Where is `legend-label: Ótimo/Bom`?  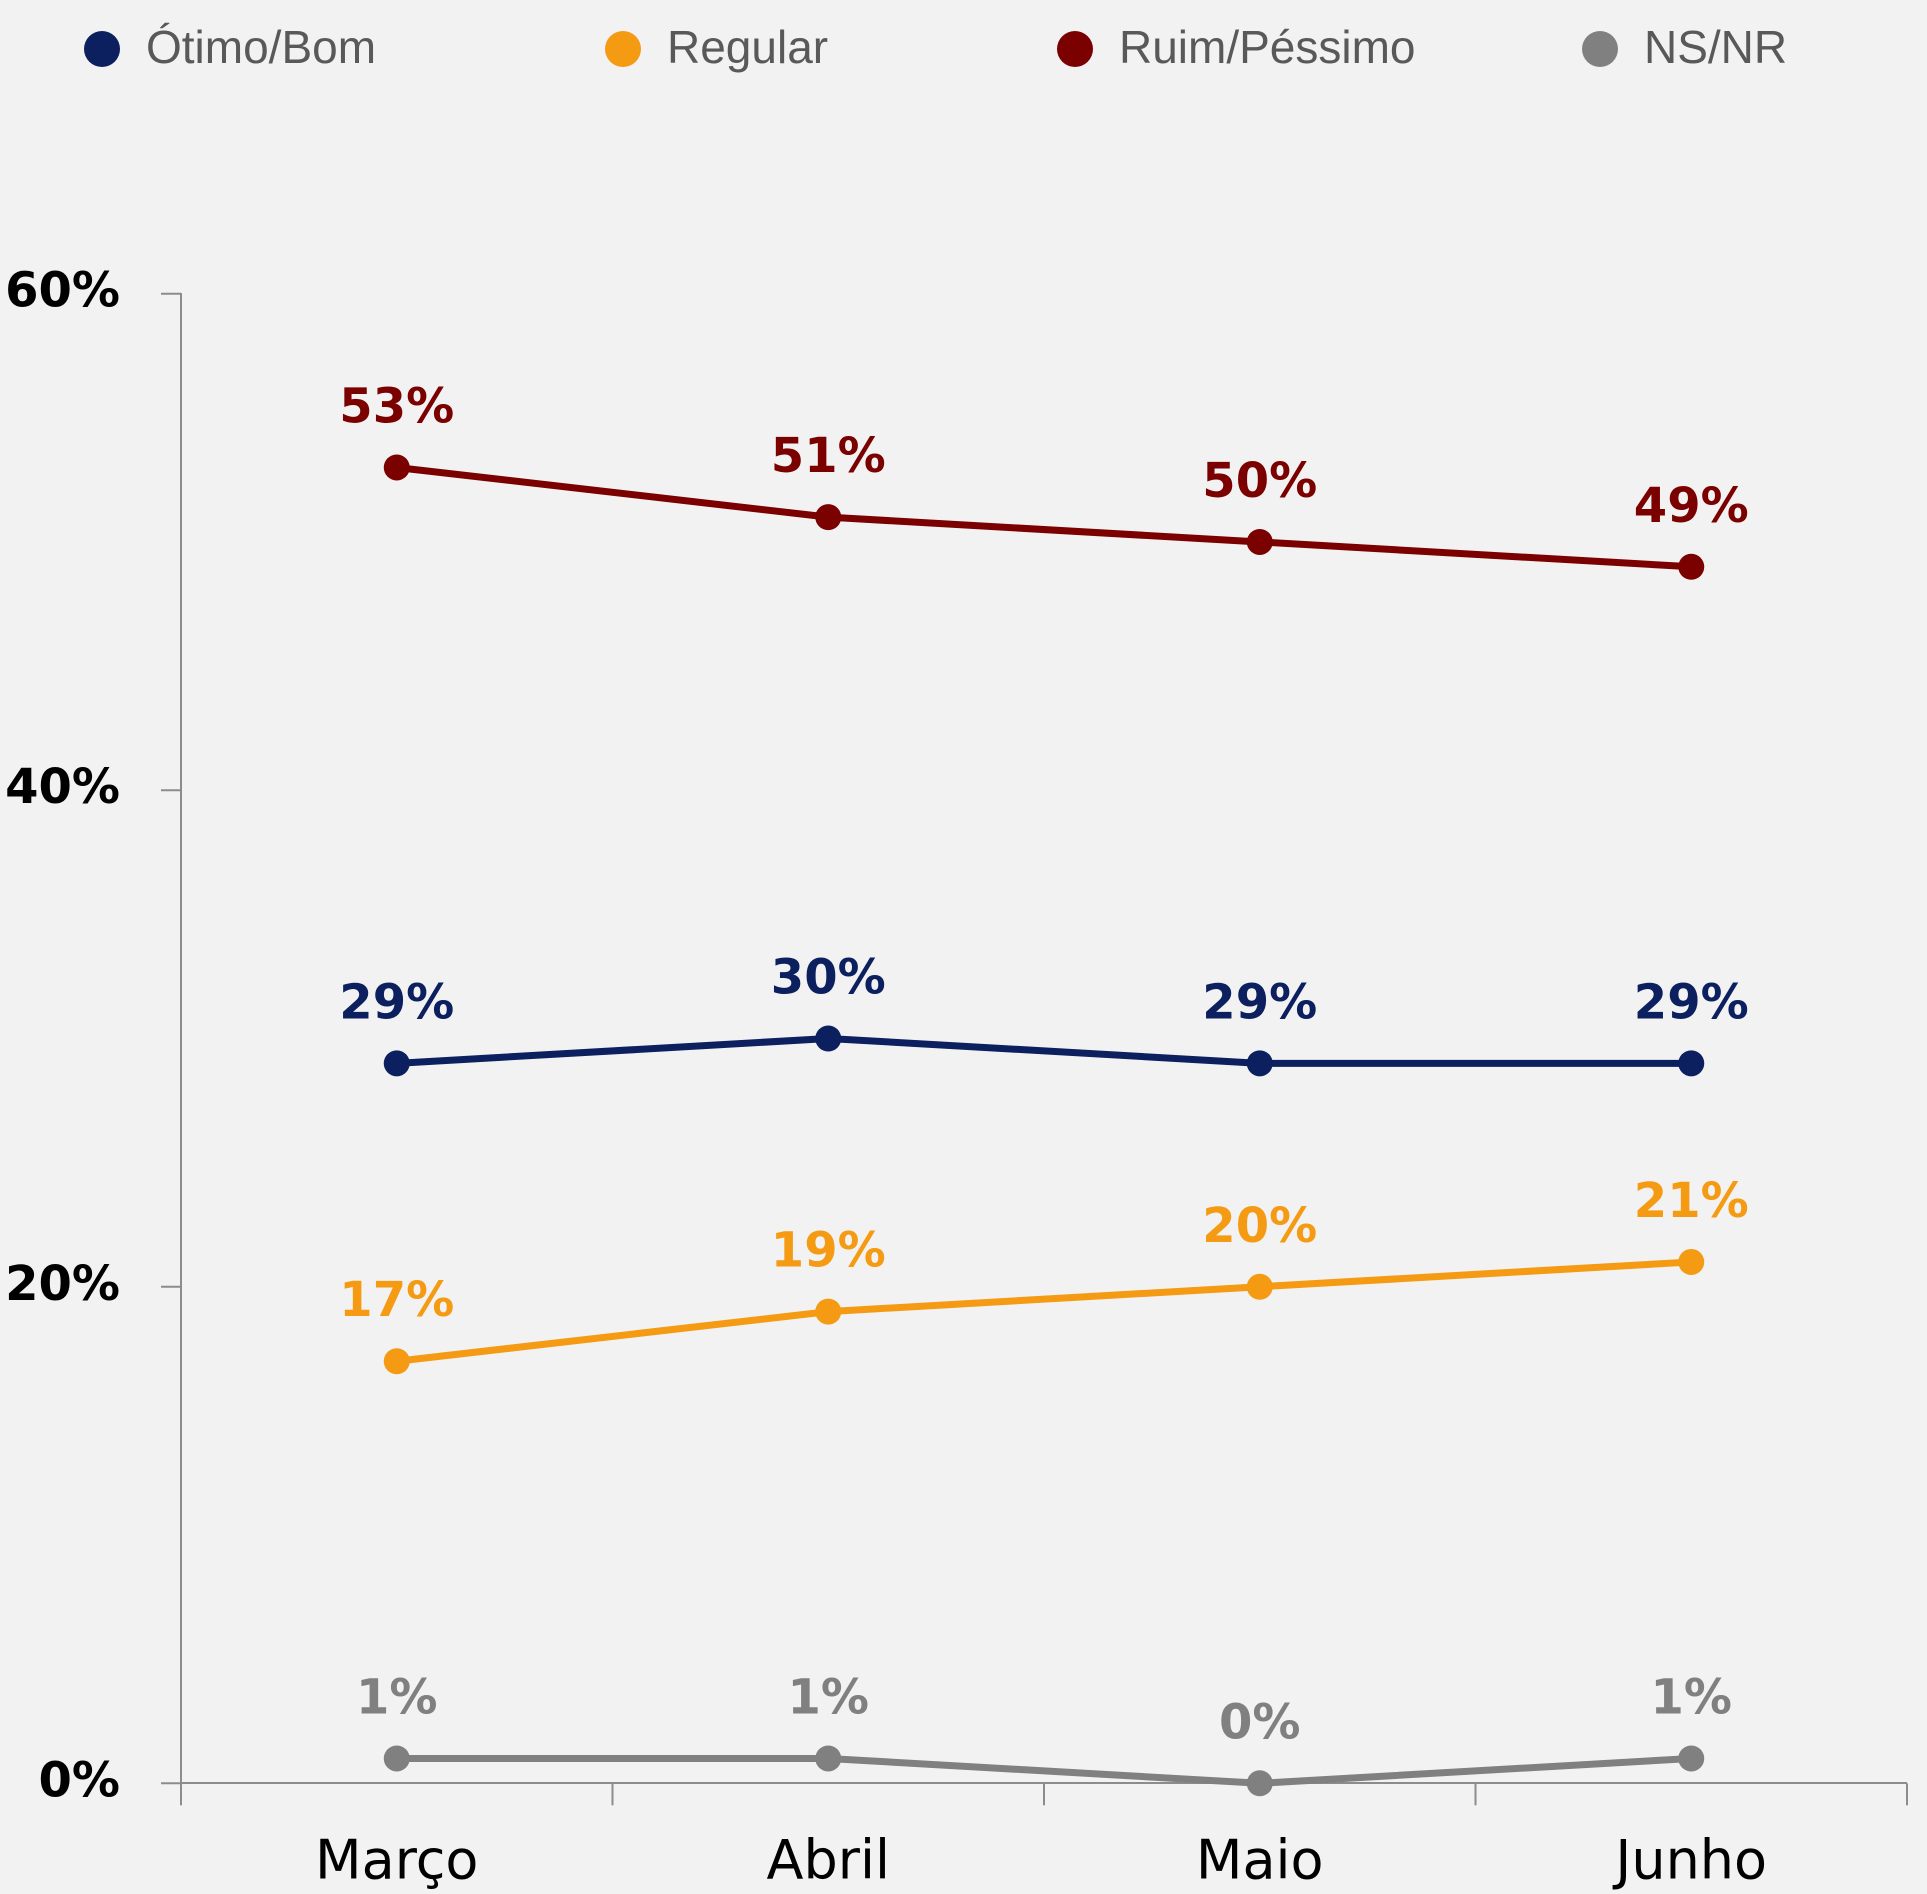 legend-label: Ótimo/Bom is located at coordinates (261, 47).